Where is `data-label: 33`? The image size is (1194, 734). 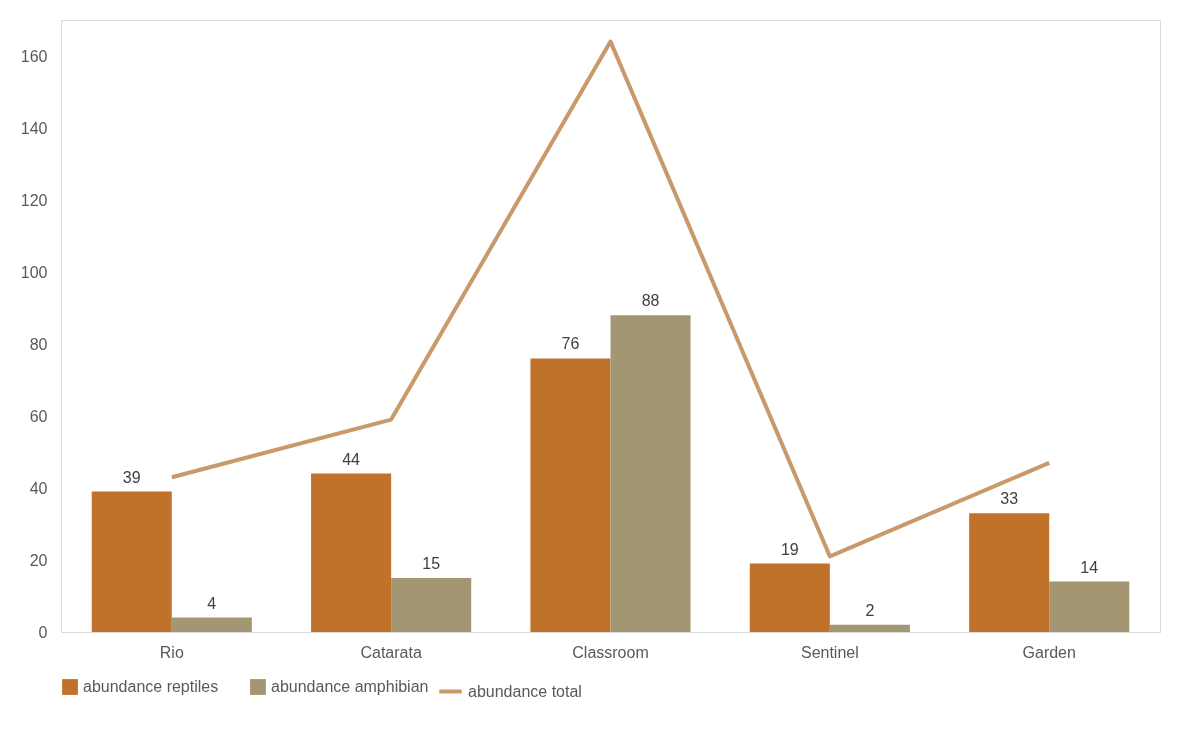
data-label: 33 is located at coordinates (1009, 499).